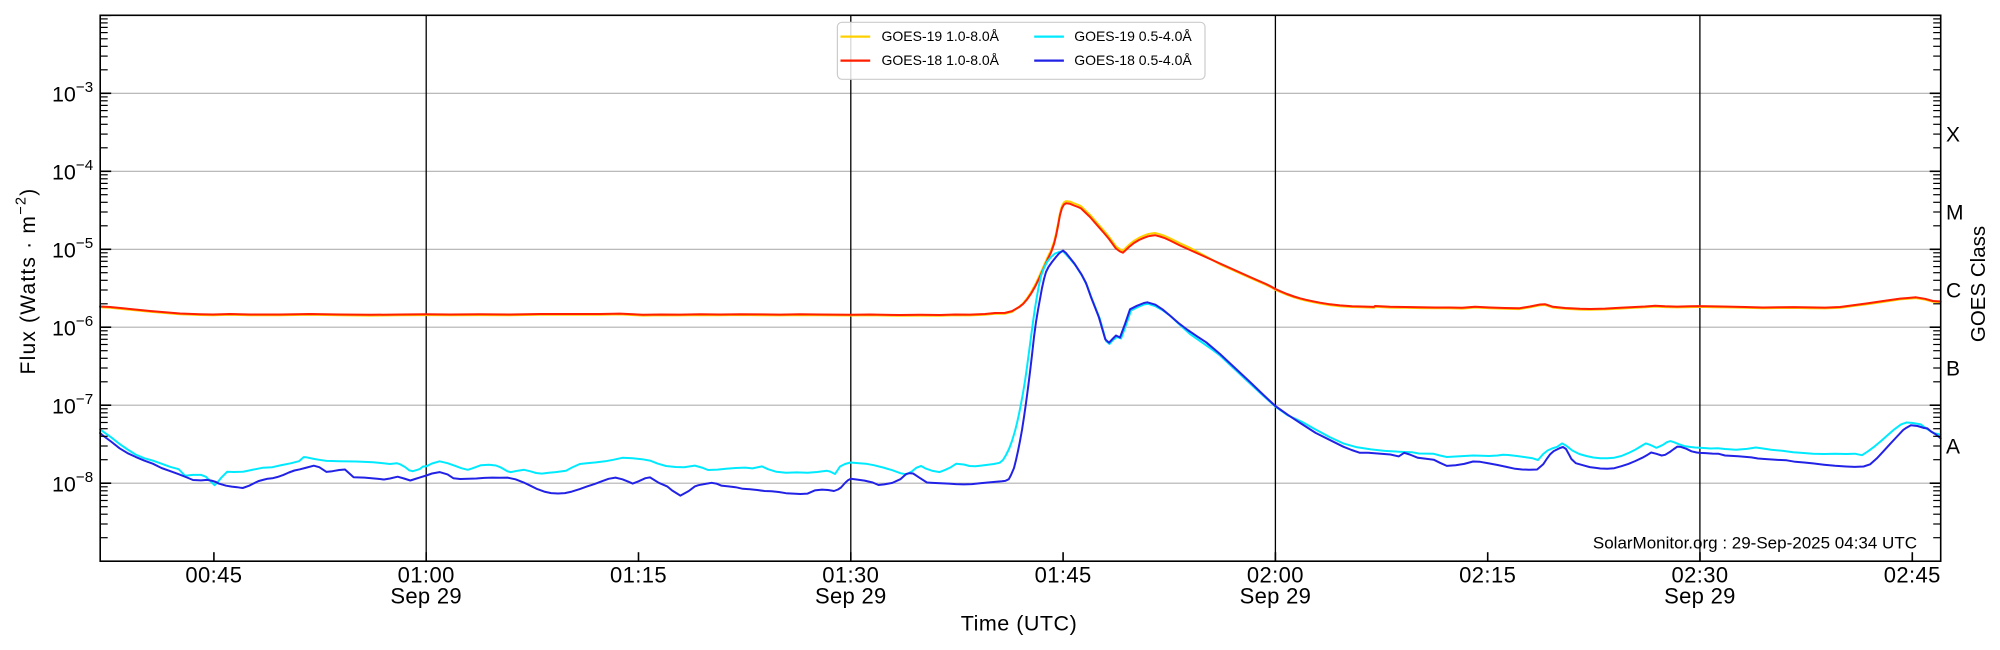  Describe the element at coordinates (1953, 368) in the screenshot. I see `svg-text: B` at that location.